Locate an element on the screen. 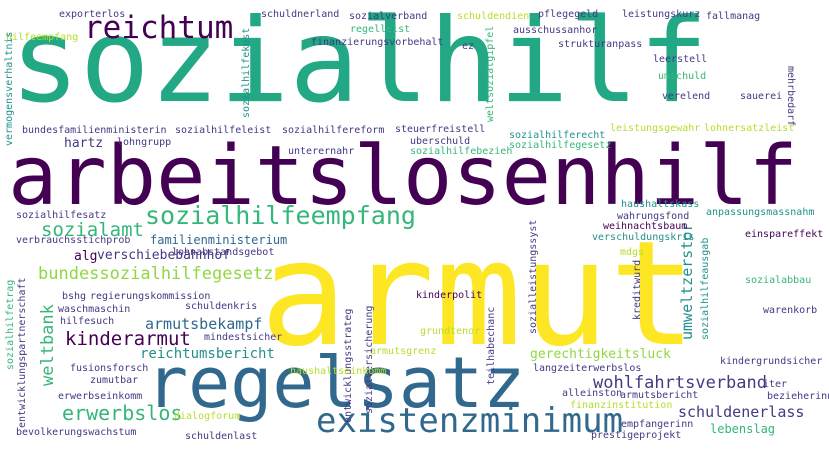 This screenshot has width=829, height=449. word-warenkorb: warenkorb is located at coordinates (790, 310).